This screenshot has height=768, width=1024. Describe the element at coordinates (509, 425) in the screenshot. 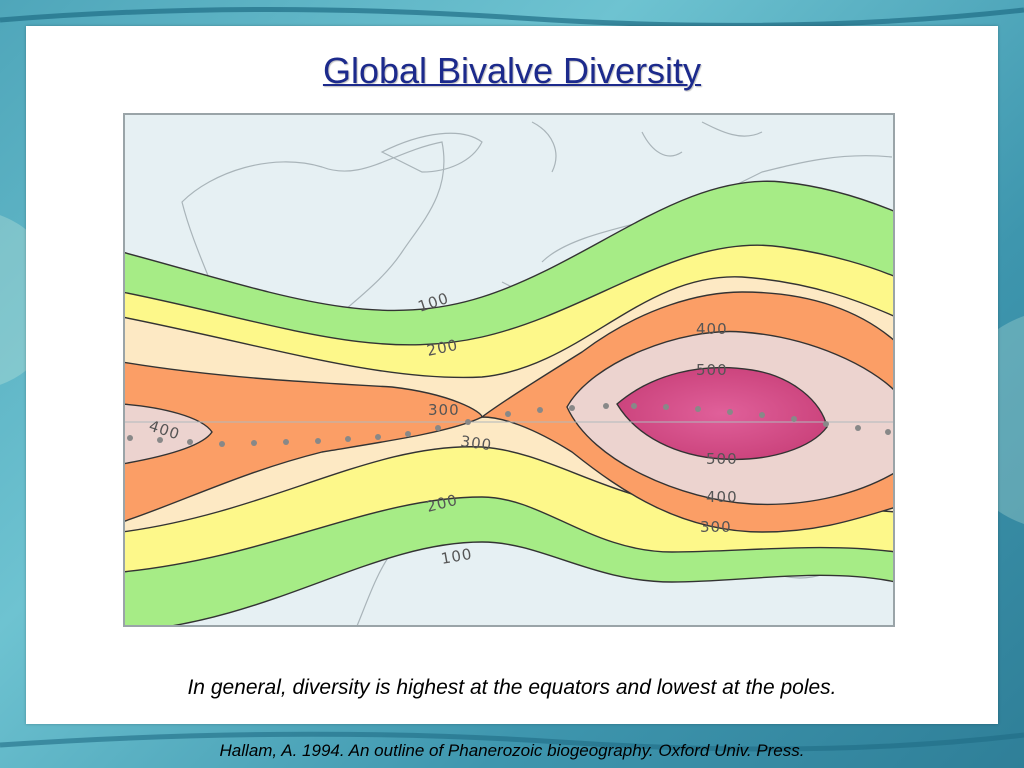

I see `equator-dots` at that location.